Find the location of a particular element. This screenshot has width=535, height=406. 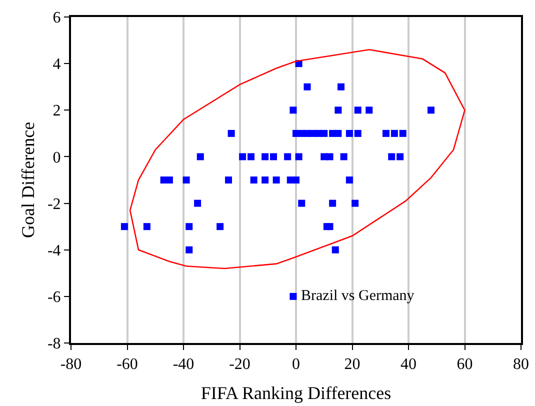

x-tick-label: -60 is located at coordinates (127, 365).